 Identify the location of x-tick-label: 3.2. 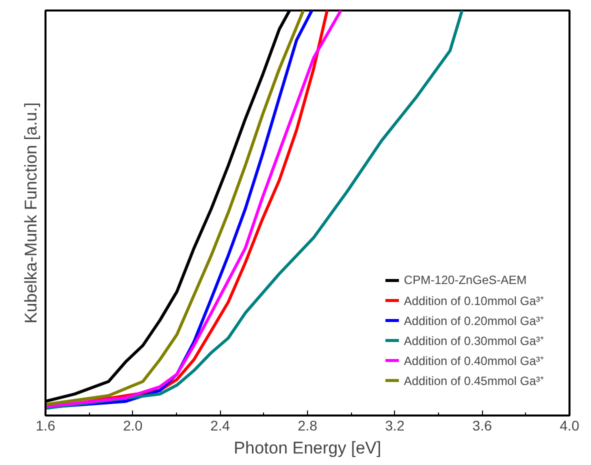
(395, 426).